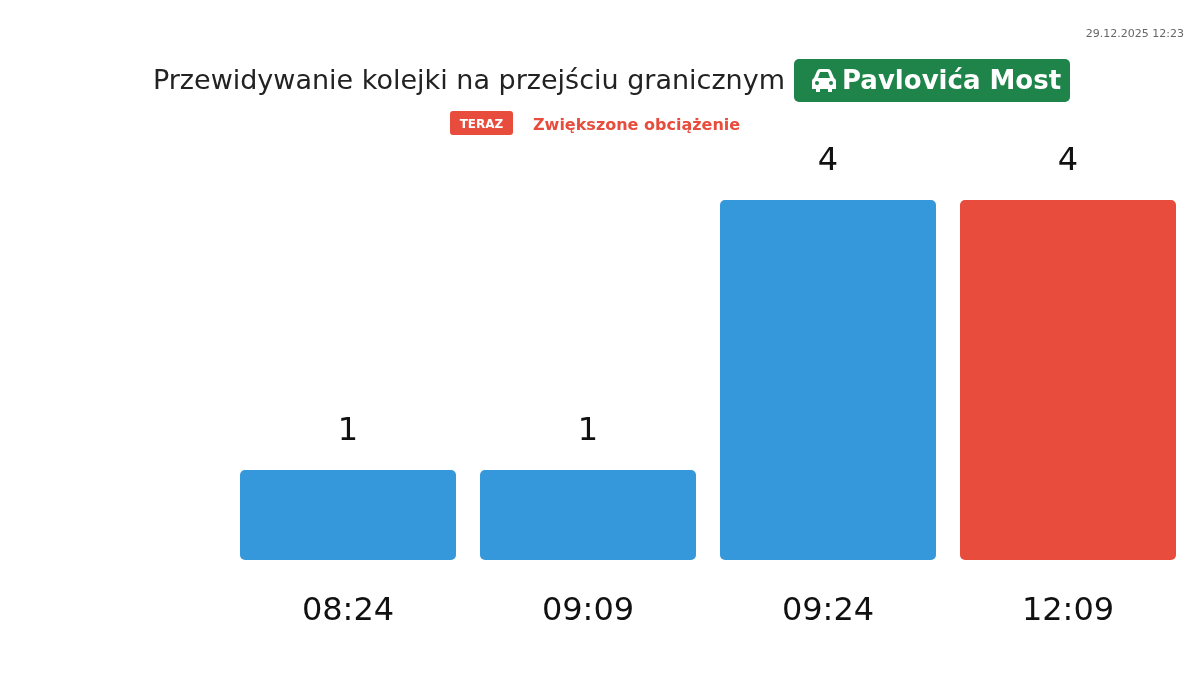 The height and width of the screenshot is (681, 1200). I want to click on chart-title: Przewidywanie kolejki na przejściu granicznym, so click(468, 79).